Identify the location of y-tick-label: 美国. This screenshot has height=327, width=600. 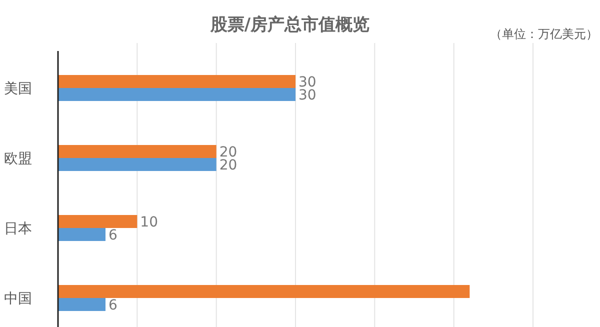
(18, 89).